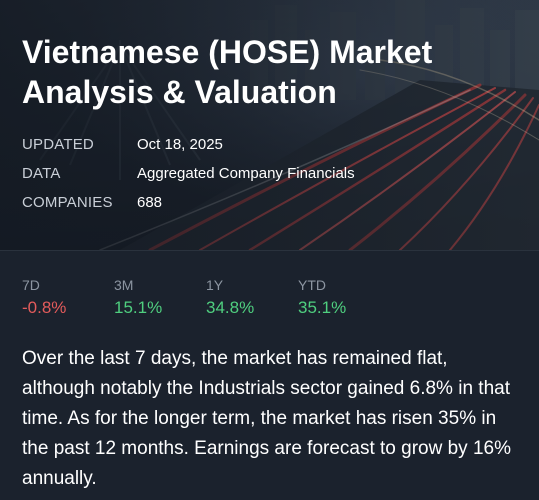 The image size is (539, 500). Describe the element at coordinates (124, 285) in the screenshot. I see `return-label: 3M` at that location.